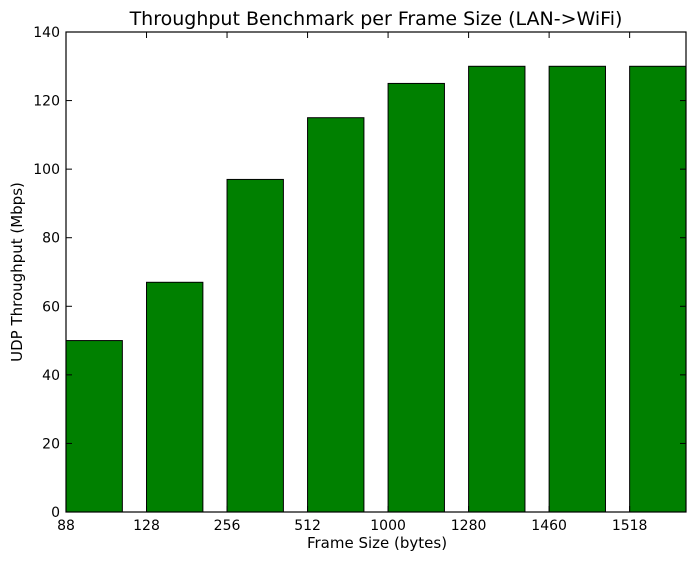 This screenshot has height=565, width=696. I want to click on x-tick-label: 1280, so click(469, 526).